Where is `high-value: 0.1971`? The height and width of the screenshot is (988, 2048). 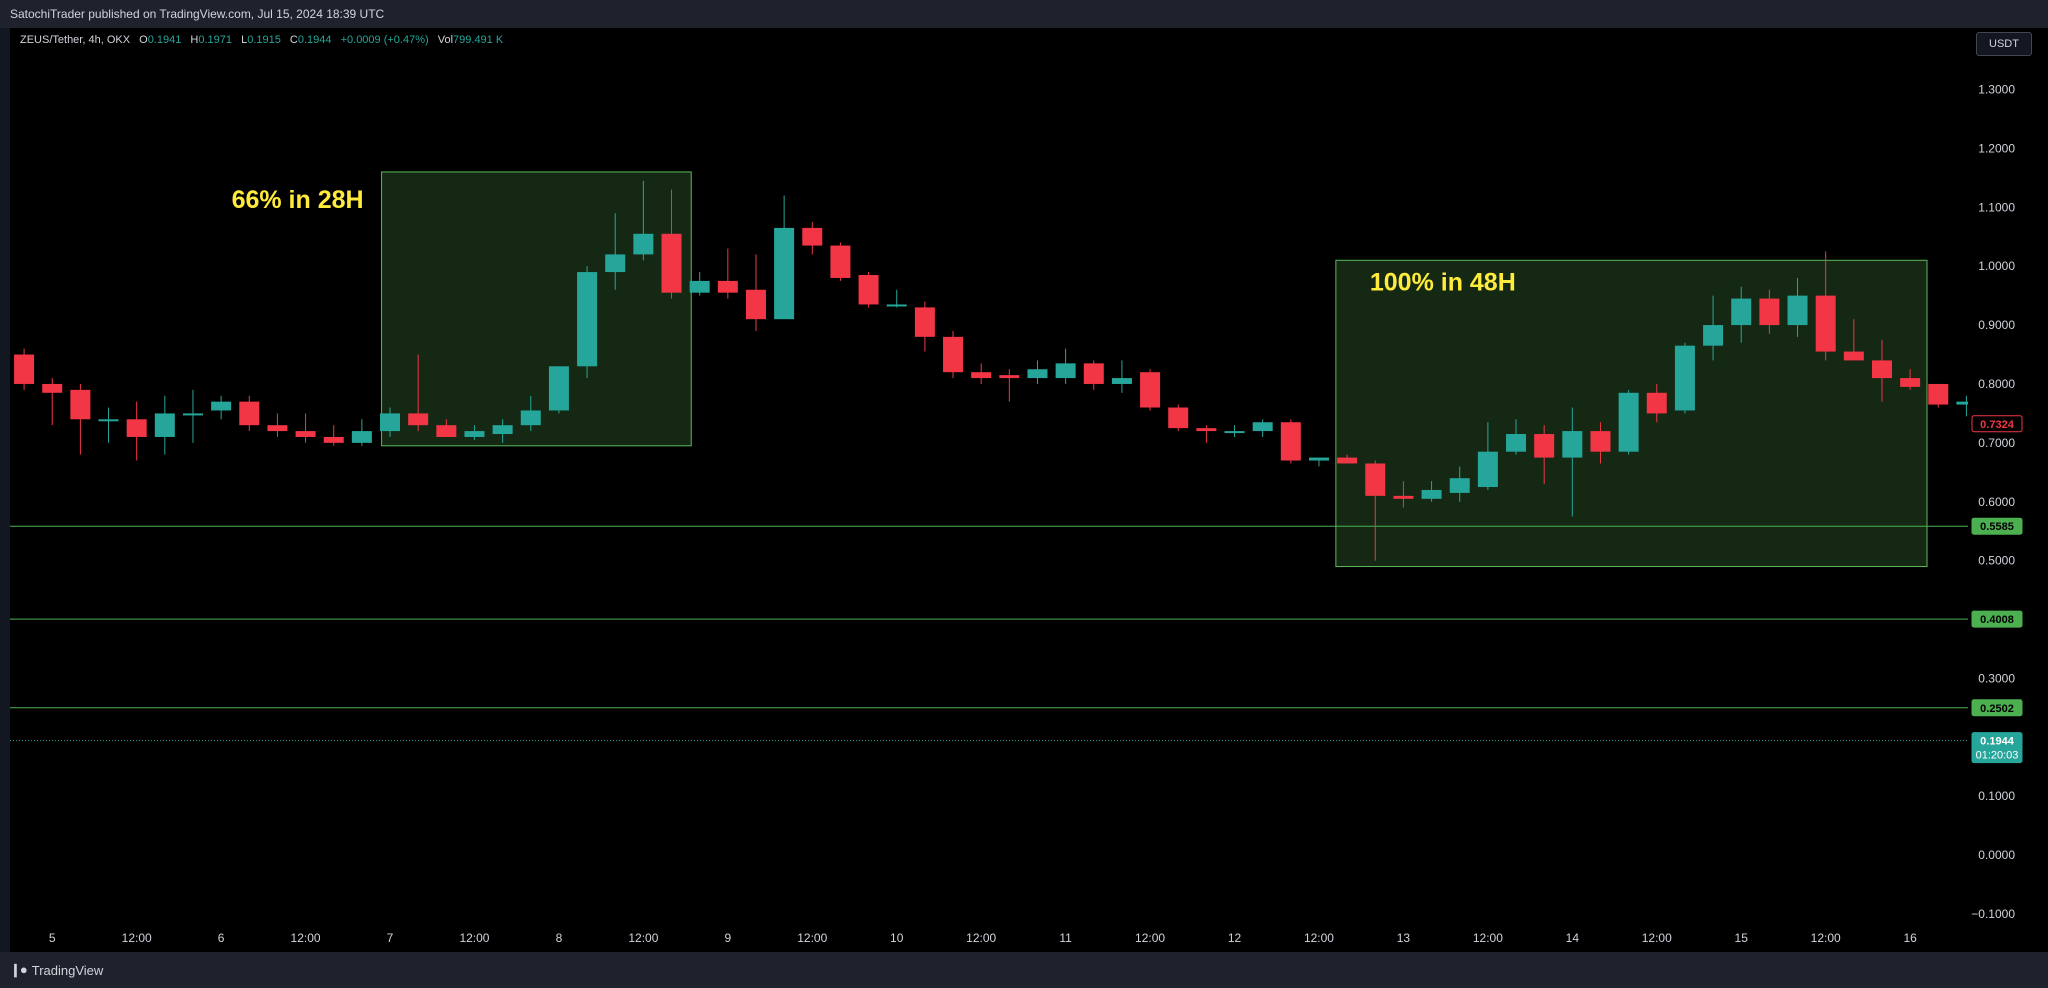 high-value: 0.1971 is located at coordinates (215, 40).